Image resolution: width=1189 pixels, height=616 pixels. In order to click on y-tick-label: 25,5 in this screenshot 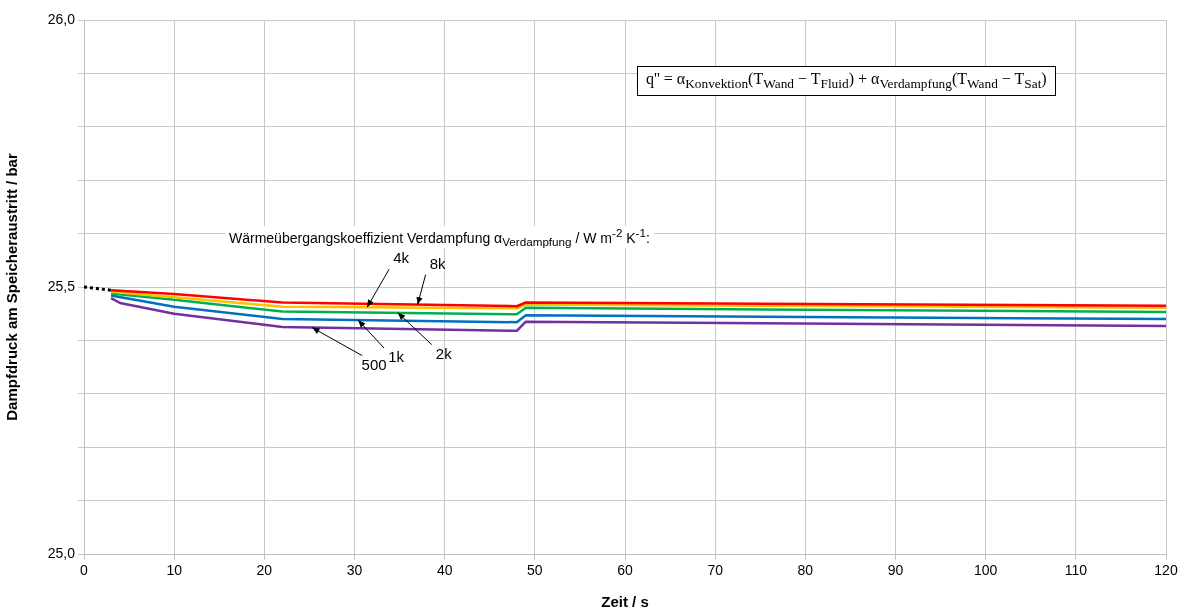, I will do `click(61, 285)`.